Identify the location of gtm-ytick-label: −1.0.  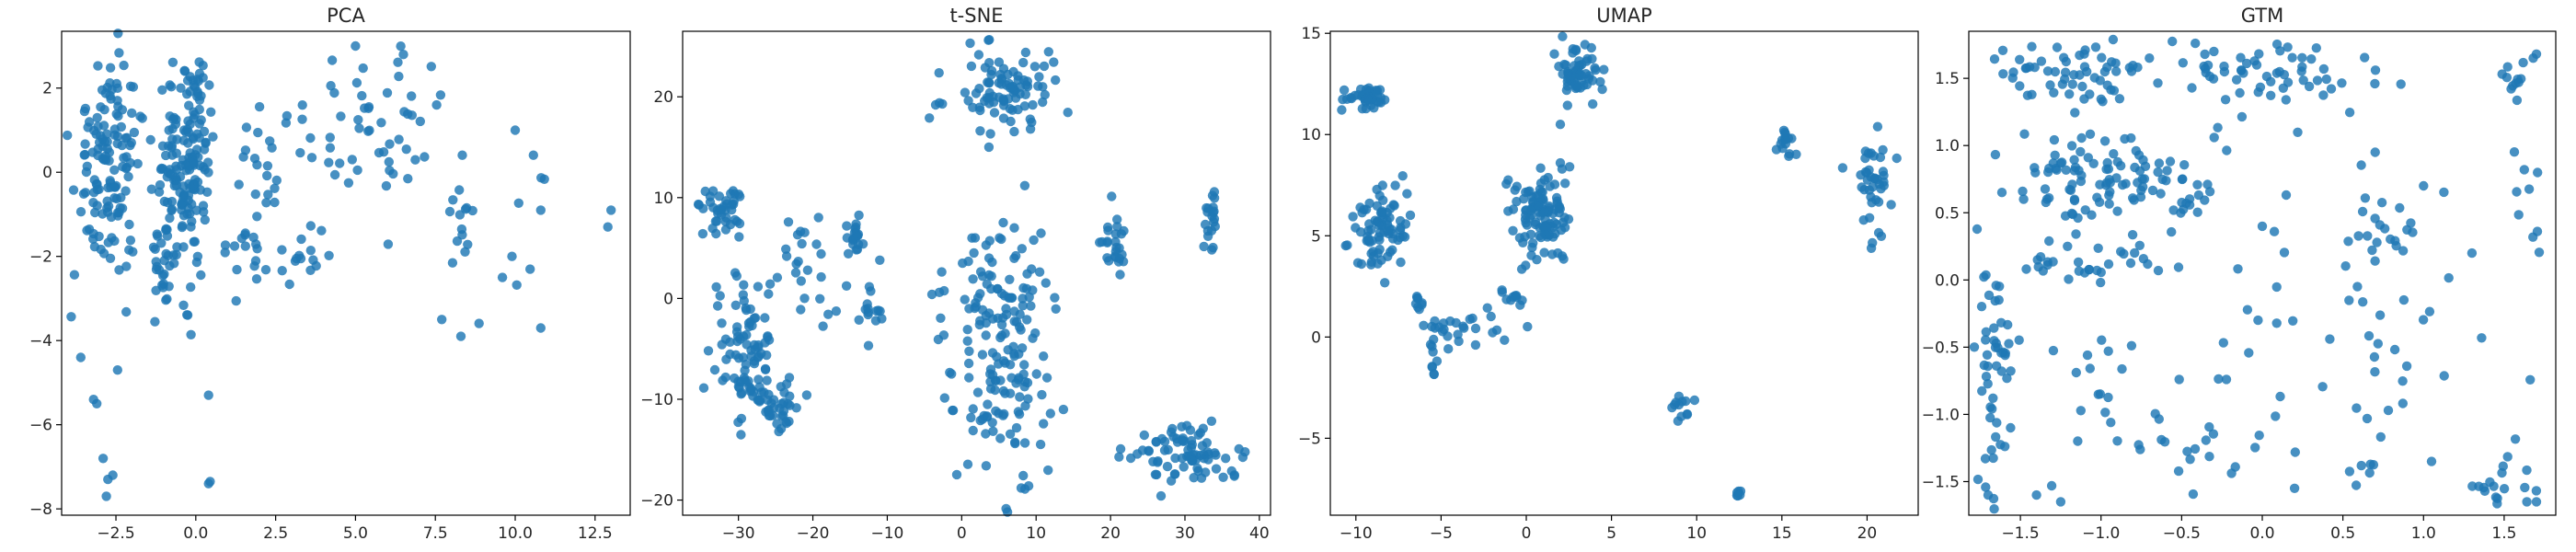
(1941, 415).